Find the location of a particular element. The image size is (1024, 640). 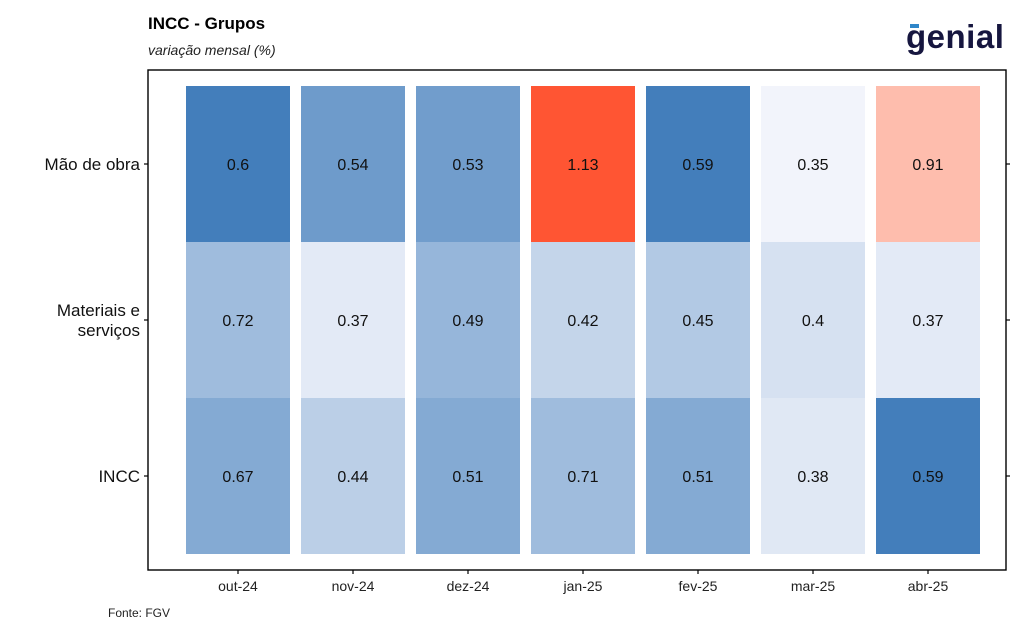

cell-value-label: 0.49 is located at coordinates (467, 321).